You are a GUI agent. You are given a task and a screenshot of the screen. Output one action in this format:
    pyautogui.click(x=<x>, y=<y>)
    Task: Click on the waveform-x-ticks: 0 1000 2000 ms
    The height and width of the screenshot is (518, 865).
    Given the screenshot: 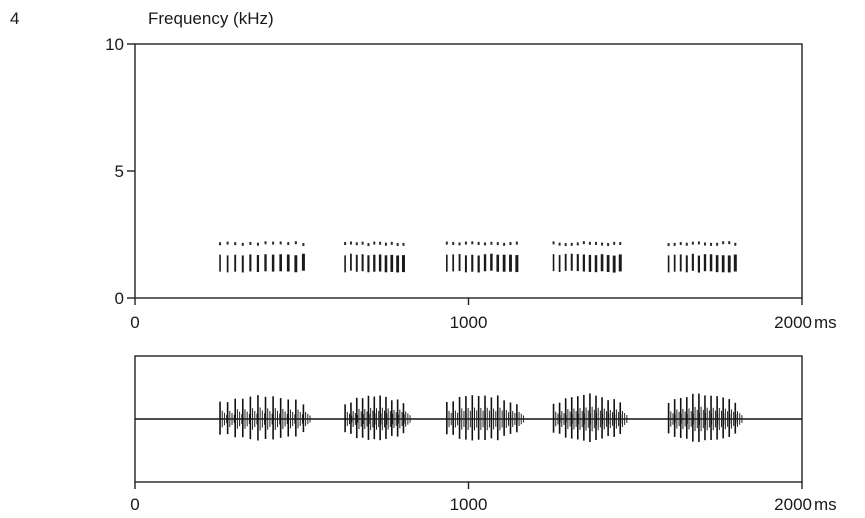 What is the action you would take?
    pyautogui.click(x=483, y=498)
    